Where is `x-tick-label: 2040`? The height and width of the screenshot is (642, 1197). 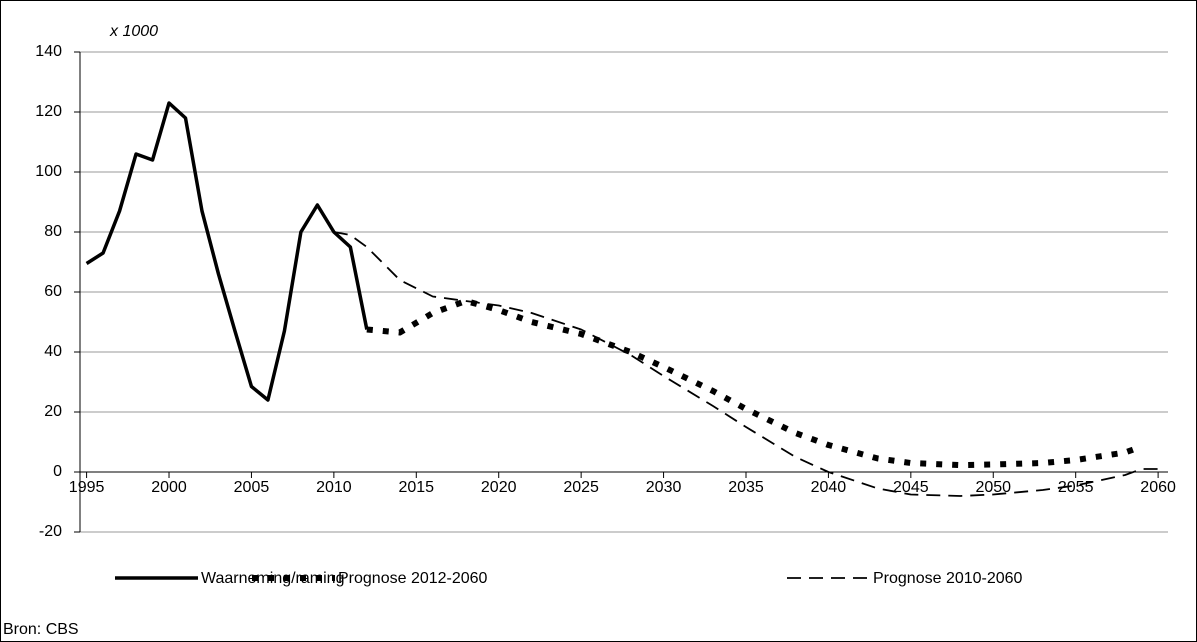
x-tick-label: 2040 is located at coordinates (829, 487).